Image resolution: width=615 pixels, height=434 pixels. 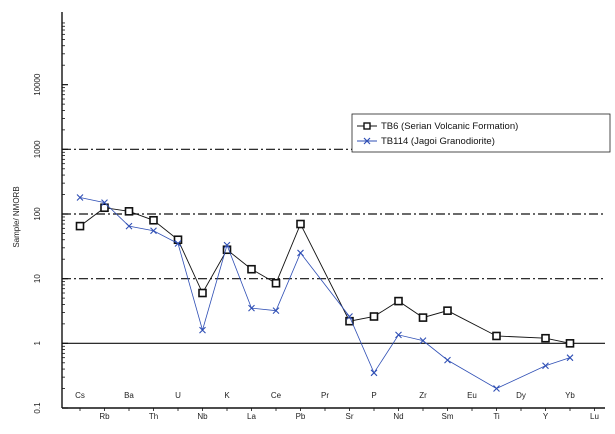 What do you see at coordinates (350, 416) in the screenshot?
I see `x-tick-label-sr: Sr` at bounding box center [350, 416].